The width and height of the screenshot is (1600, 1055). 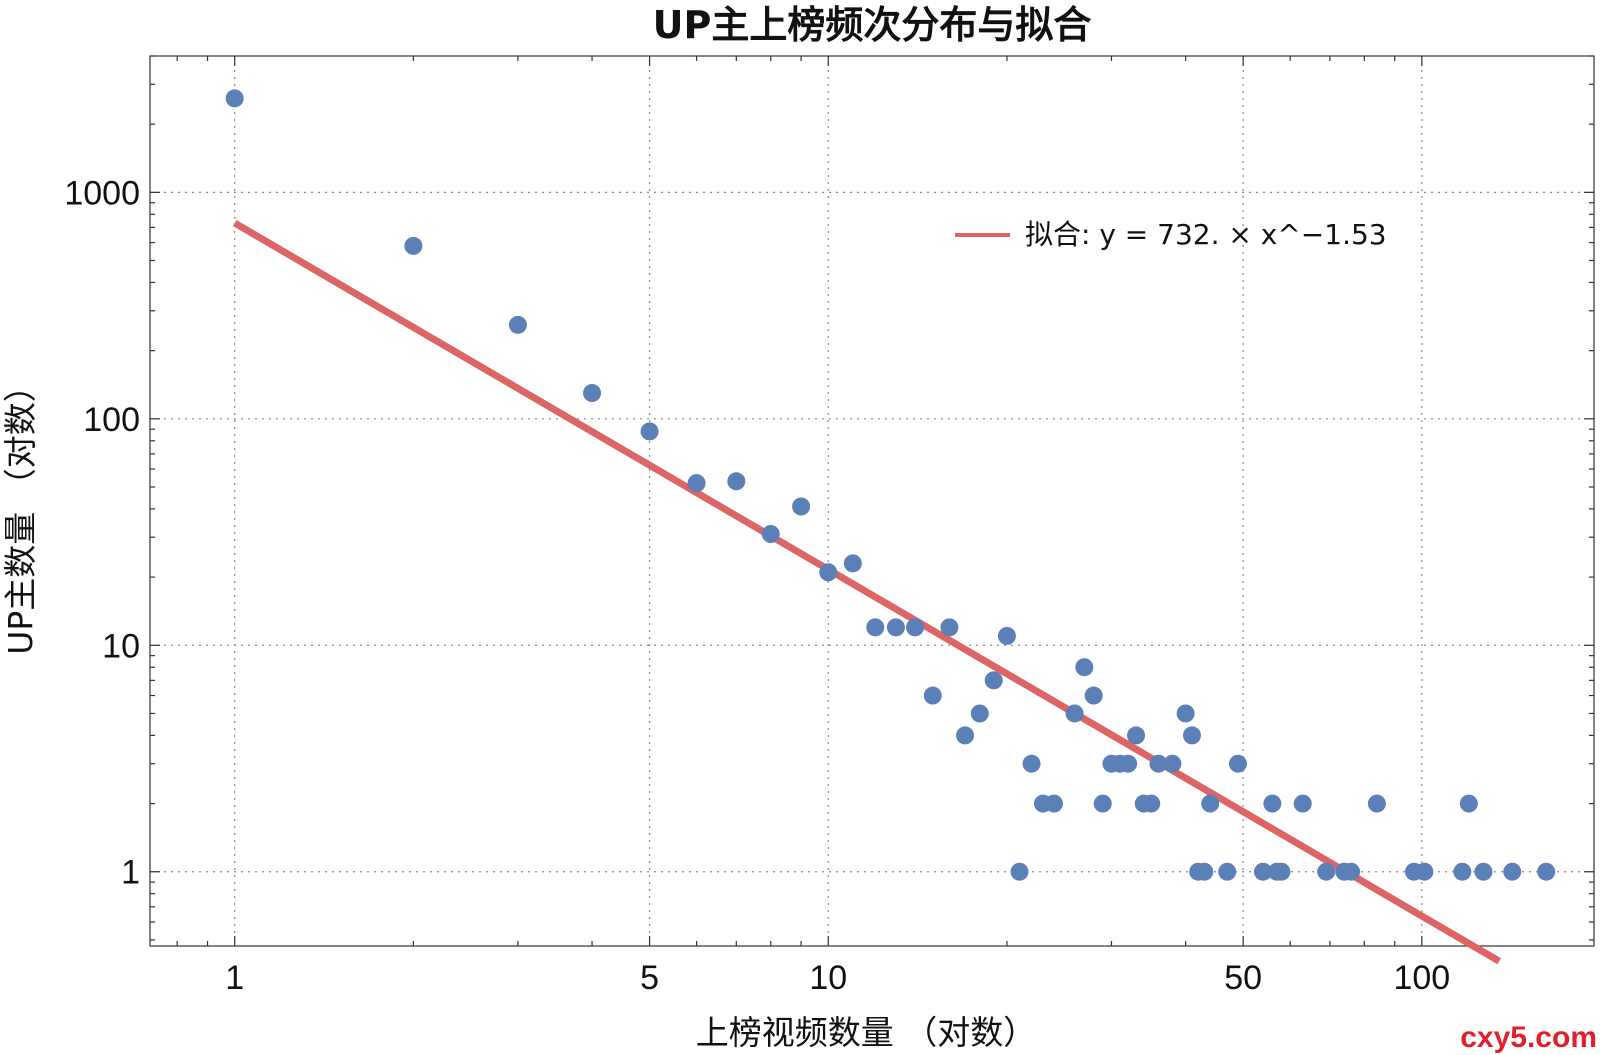 I want to click on x-tick-label: 5, so click(x=649, y=978).